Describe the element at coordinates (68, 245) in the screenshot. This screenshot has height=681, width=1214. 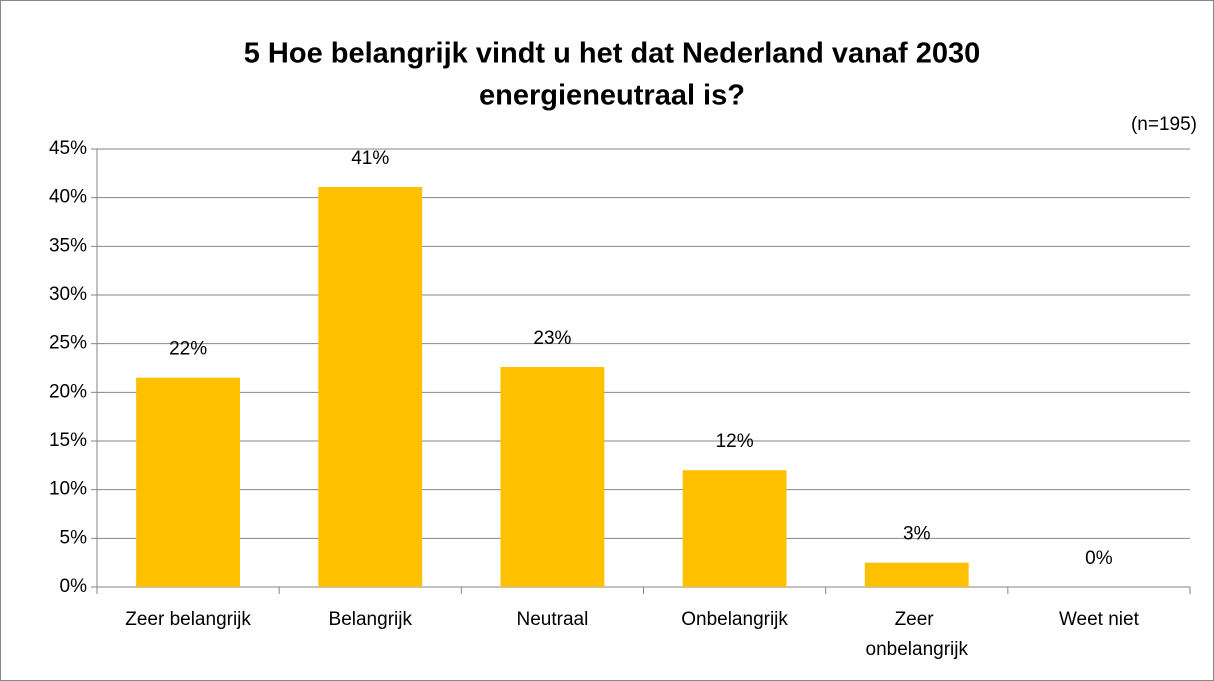
I see `y-tick-label: 35%` at that location.